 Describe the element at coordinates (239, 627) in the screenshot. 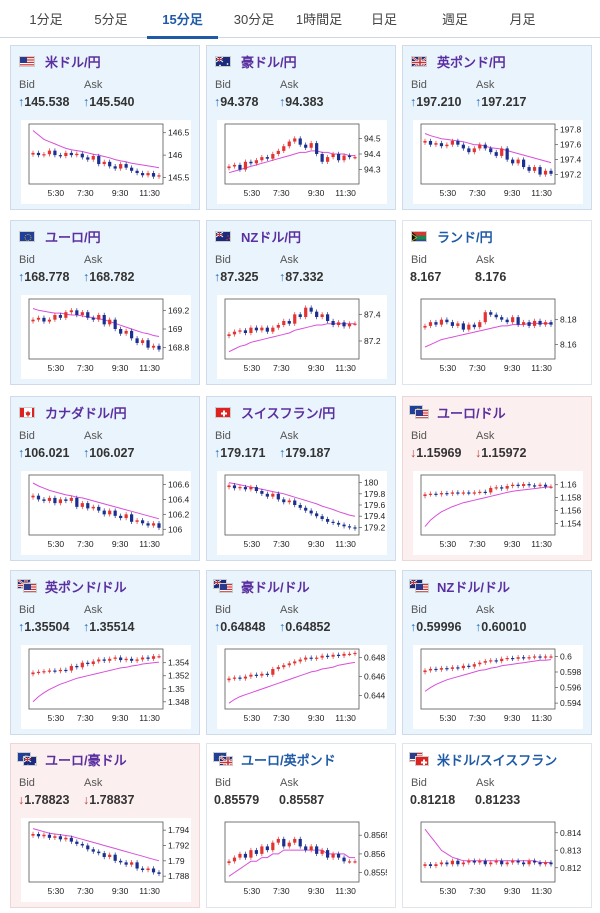

I see `bid-price: ↑0.64848` at that location.